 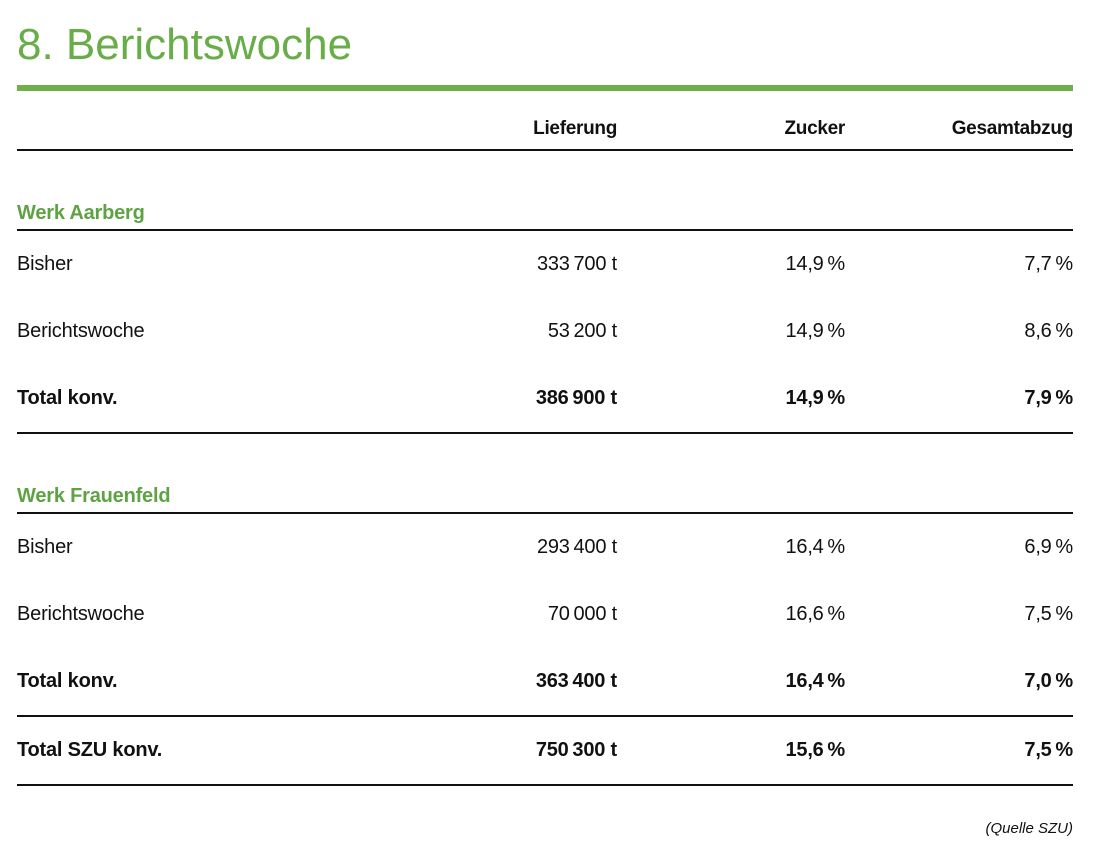 What do you see at coordinates (545, 88) in the screenshot?
I see `title-rule` at bounding box center [545, 88].